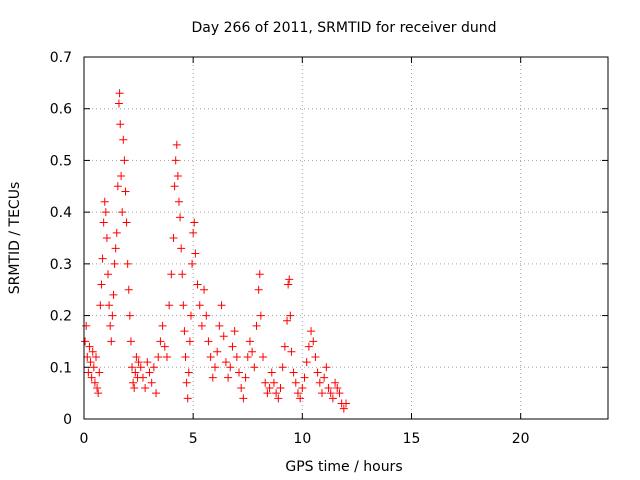 This screenshot has height=480, width=640. Describe the element at coordinates (61, 317) in the screenshot. I see `y-tick-label: 0.2` at that location.